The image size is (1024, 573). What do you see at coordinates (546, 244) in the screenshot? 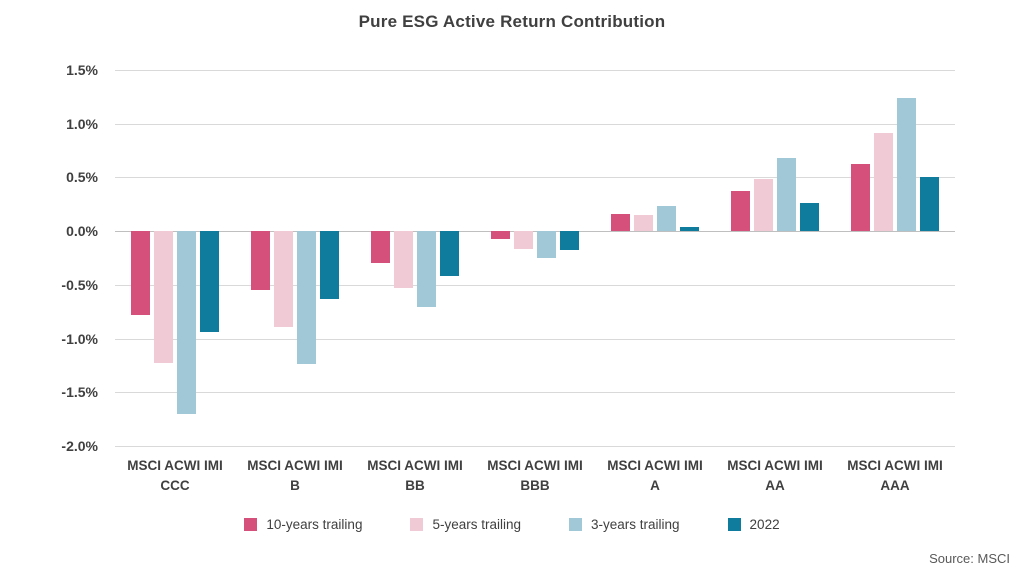
I see `bar-bbb-3-years-trailing` at bounding box center [546, 244].